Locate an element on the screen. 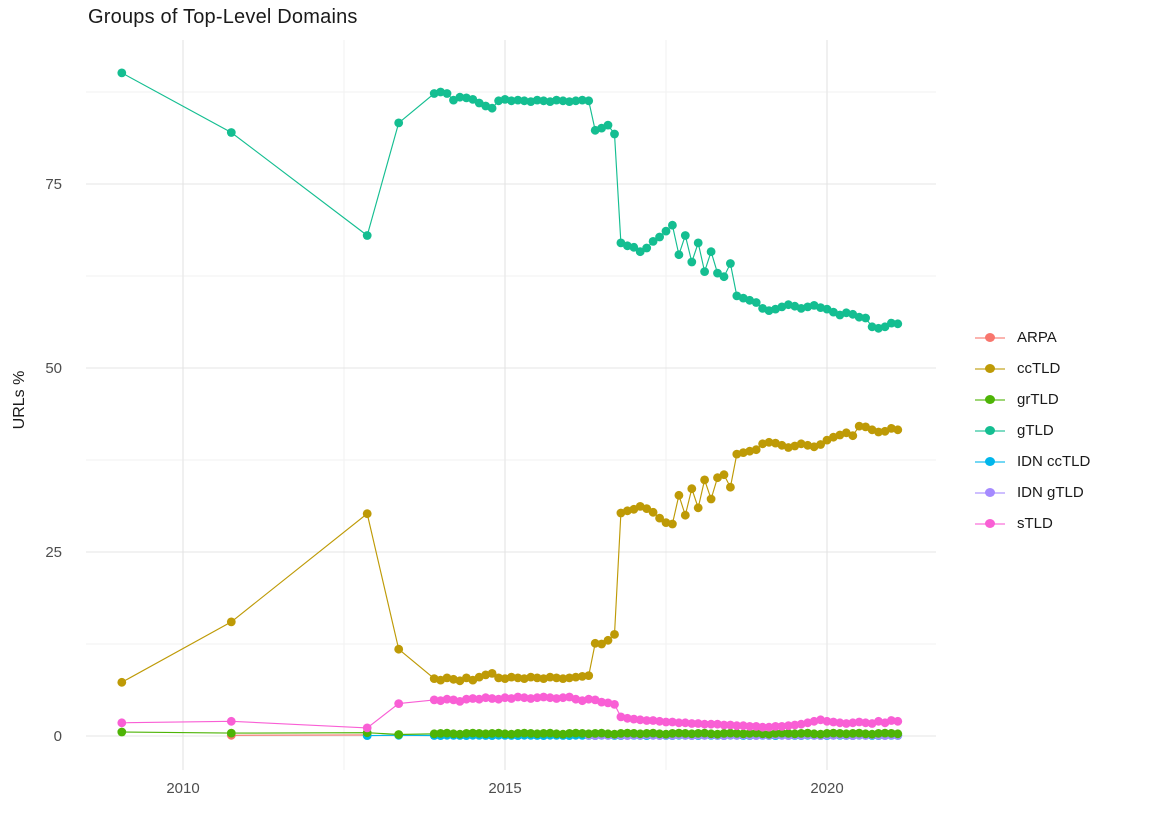 This screenshot has height=827, width=1164. legend-item-gTLD: gTLD is located at coordinates (1032, 430).